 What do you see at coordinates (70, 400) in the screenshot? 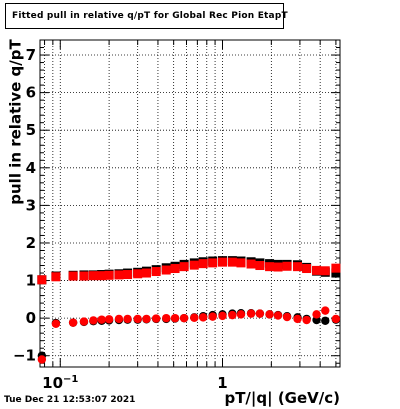
I see `timestamp: Tue Dec 21 12:53:07 2021` at bounding box center [70, 400].